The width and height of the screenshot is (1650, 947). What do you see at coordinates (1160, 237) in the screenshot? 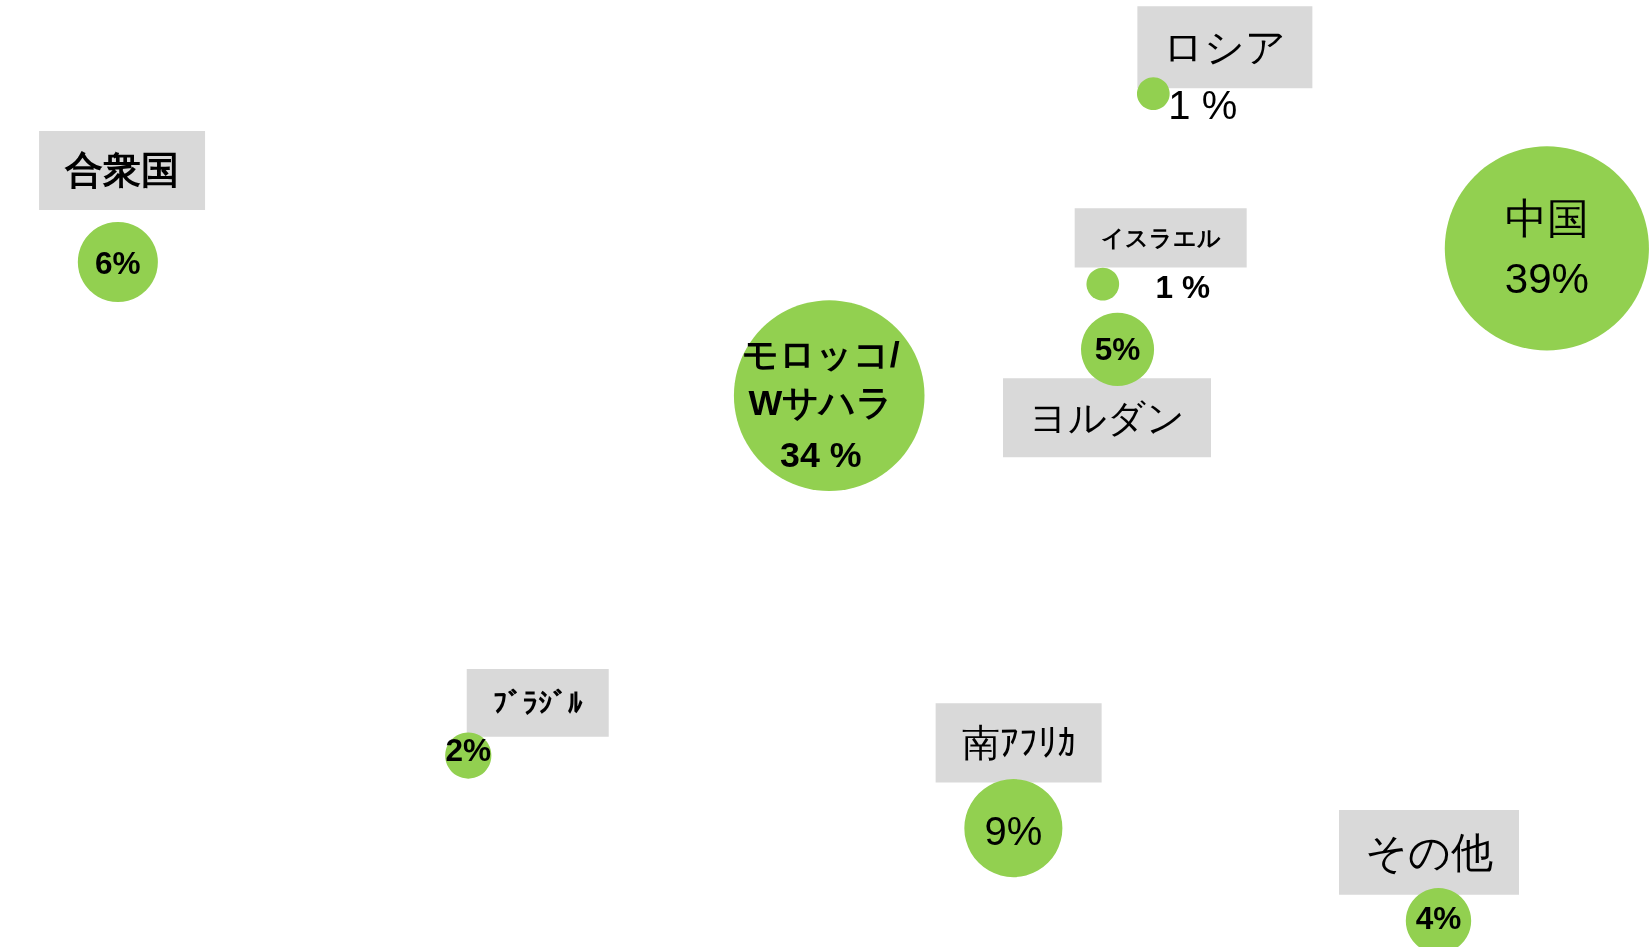
I see `category-label: イスラエル` at bounding box center [1160, 237].